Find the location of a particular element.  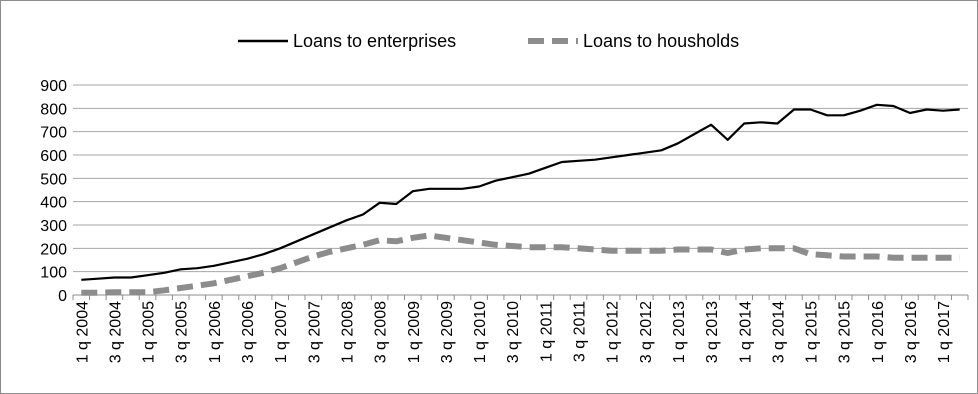

x-tick-label: 1 q 2008 is located at coordinates (347, 332).